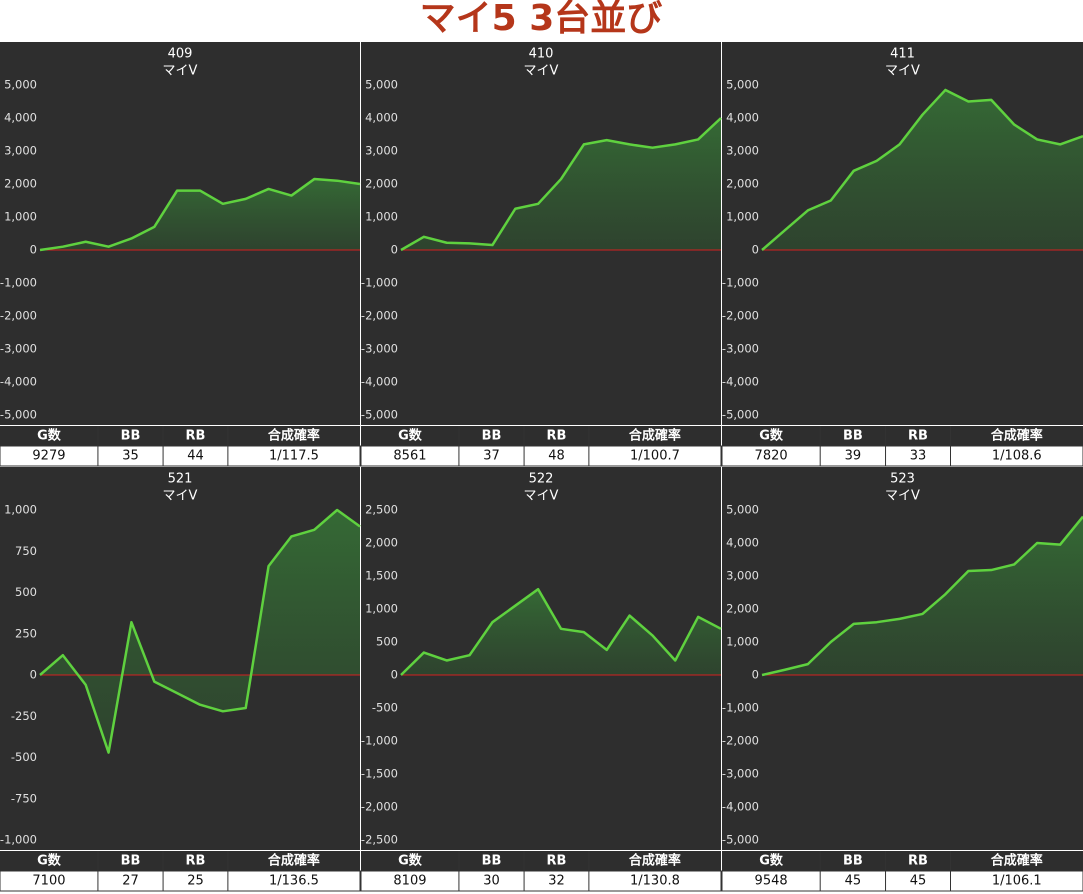 This screenshot has height=894, width=1083. Describe the element at coordinates (18, 415) in the screenshot. I see `y-tick-label: -5,000` at that location.